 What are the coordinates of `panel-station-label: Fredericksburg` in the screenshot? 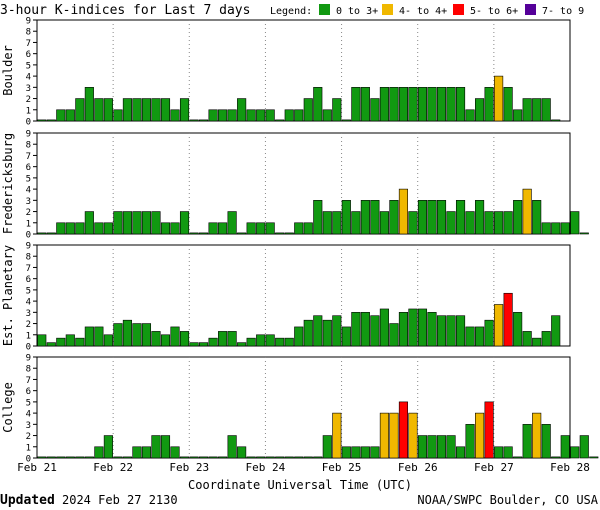 It's located at (8, 183).